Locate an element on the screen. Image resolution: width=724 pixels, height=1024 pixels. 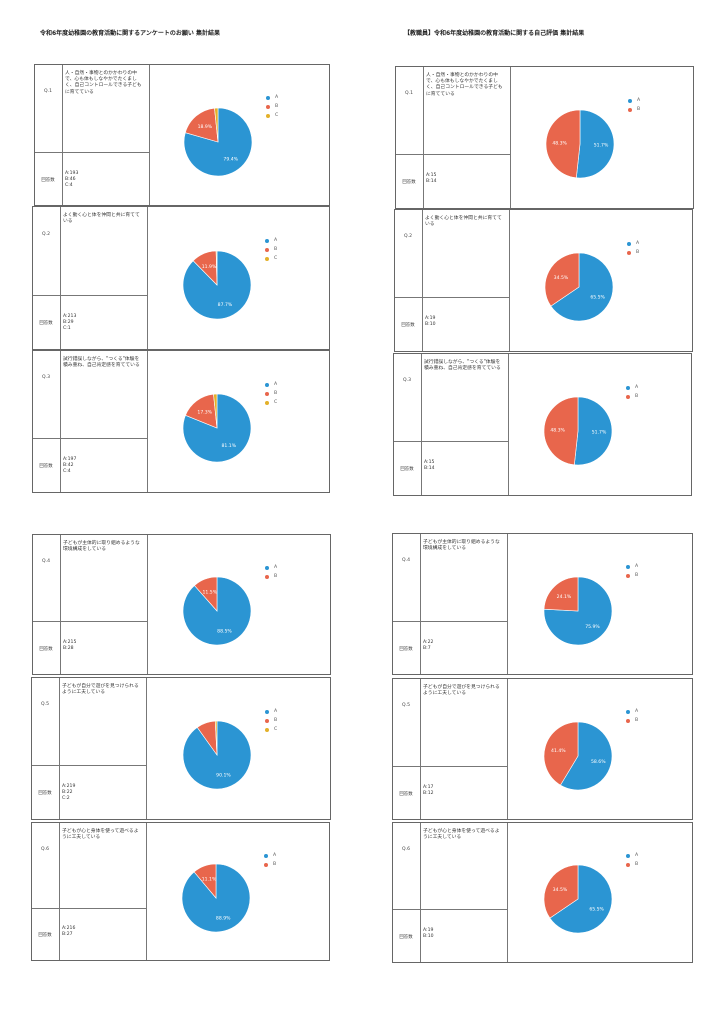
pie-chart: 88.9% 11.1% is located at coordinates (216, 898).